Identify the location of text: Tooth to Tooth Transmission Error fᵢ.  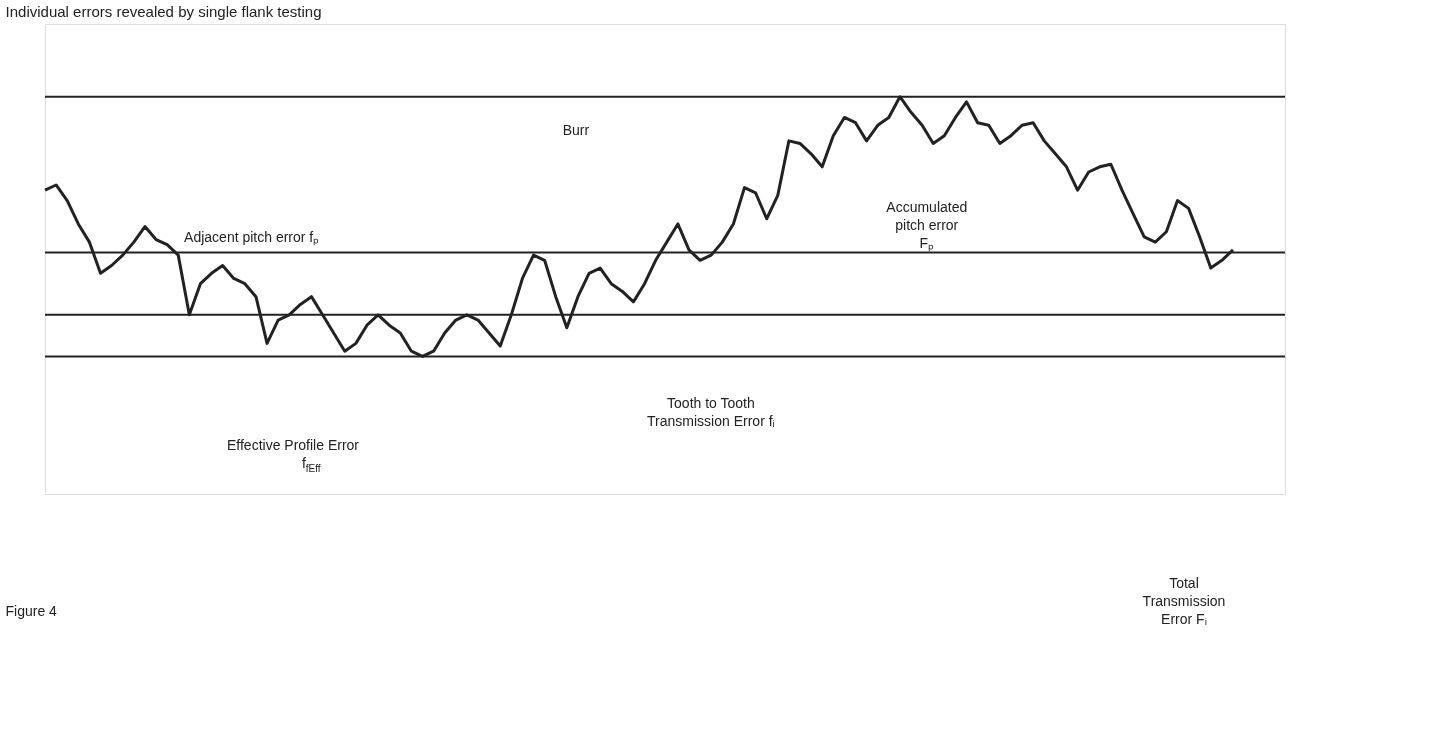
(711, 412).